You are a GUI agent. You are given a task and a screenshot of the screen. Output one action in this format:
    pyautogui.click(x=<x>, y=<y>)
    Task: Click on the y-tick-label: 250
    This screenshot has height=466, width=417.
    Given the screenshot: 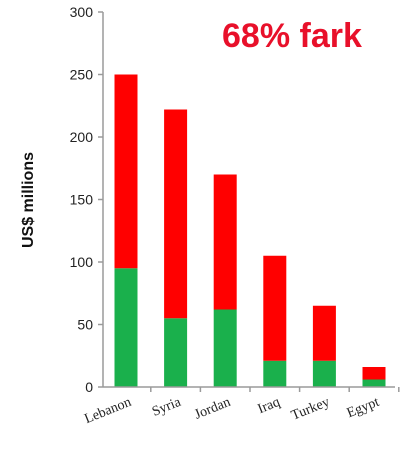 What is the action you would take?
    pyautogui.click(x=82, y=75)
    